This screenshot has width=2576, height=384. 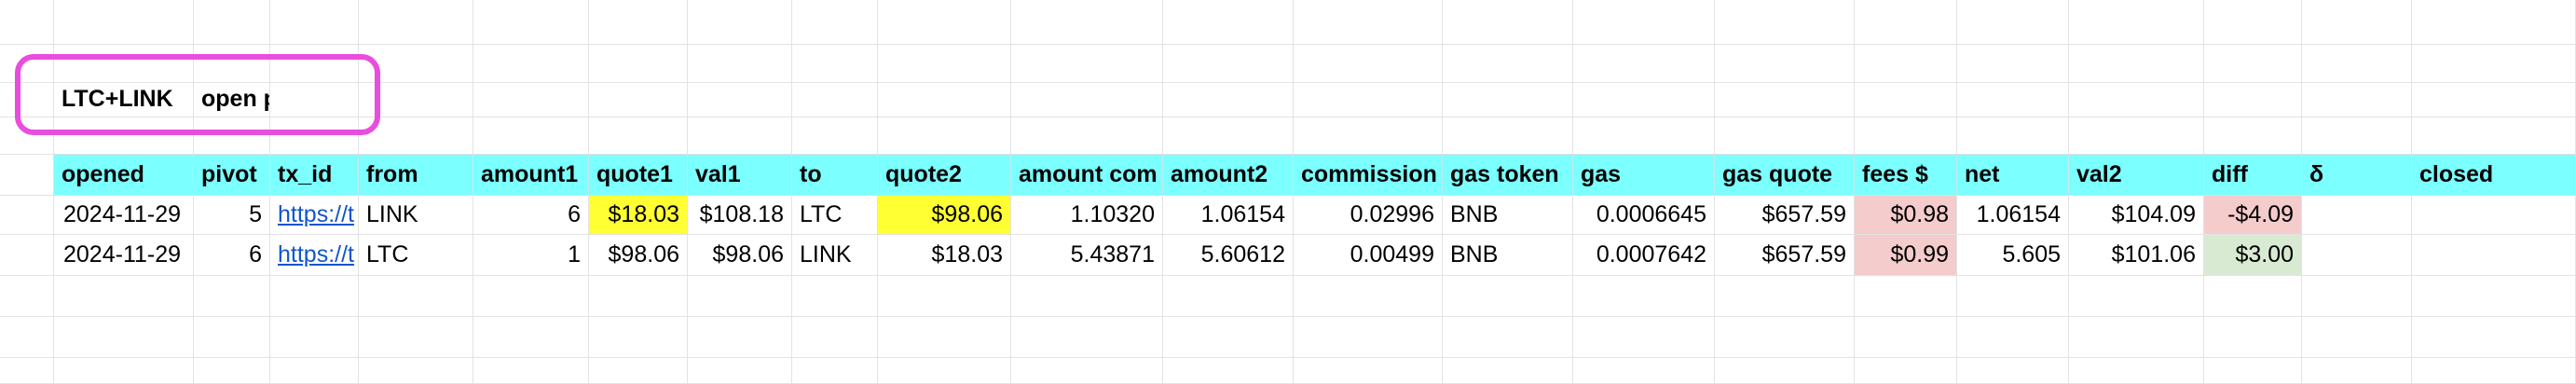 I want to click on table-cell: 5.43871, so click(x=1087, y=256).